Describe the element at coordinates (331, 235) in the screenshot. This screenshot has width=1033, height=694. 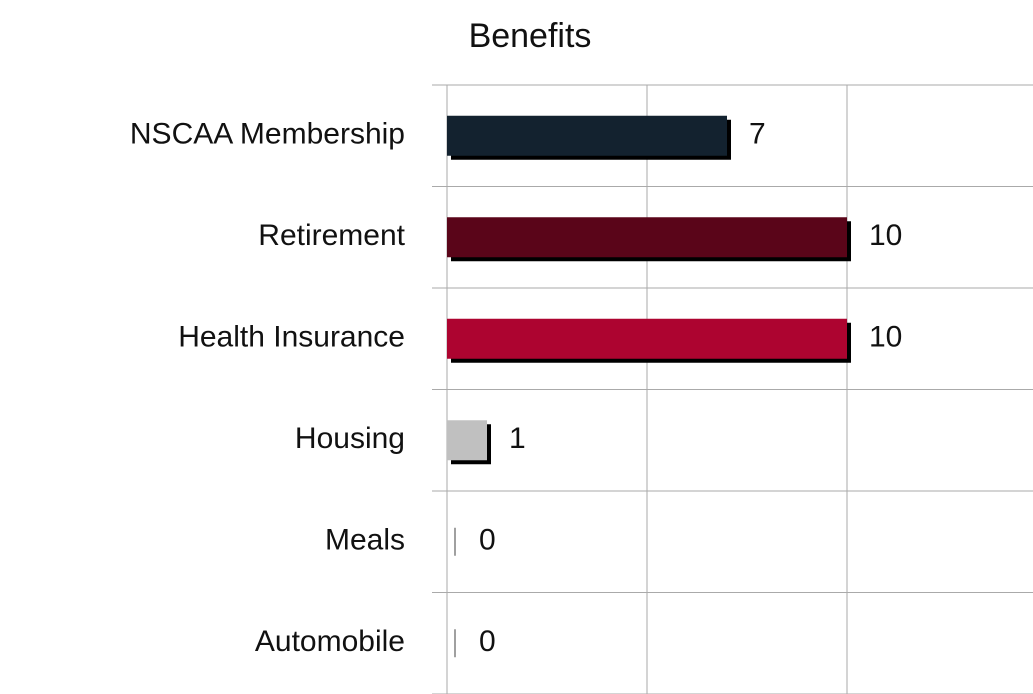
I see `y-tick-label: Retirement` at that location.